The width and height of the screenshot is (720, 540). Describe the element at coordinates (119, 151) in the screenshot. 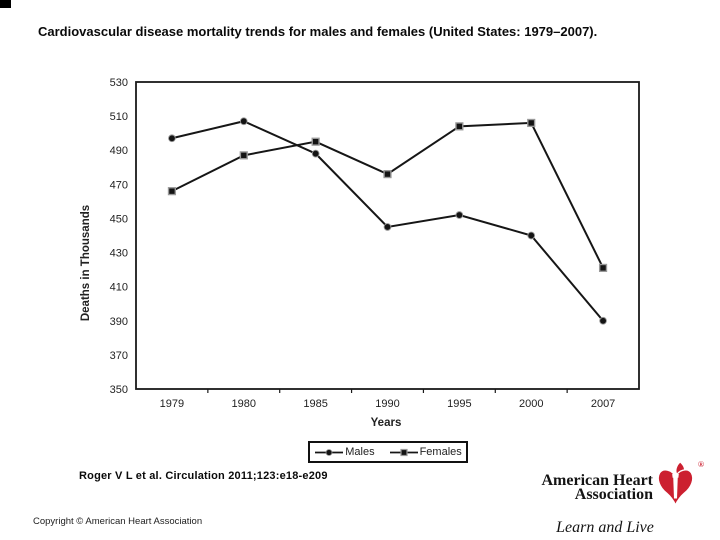

I see `y-tick-label: 490` at that location.